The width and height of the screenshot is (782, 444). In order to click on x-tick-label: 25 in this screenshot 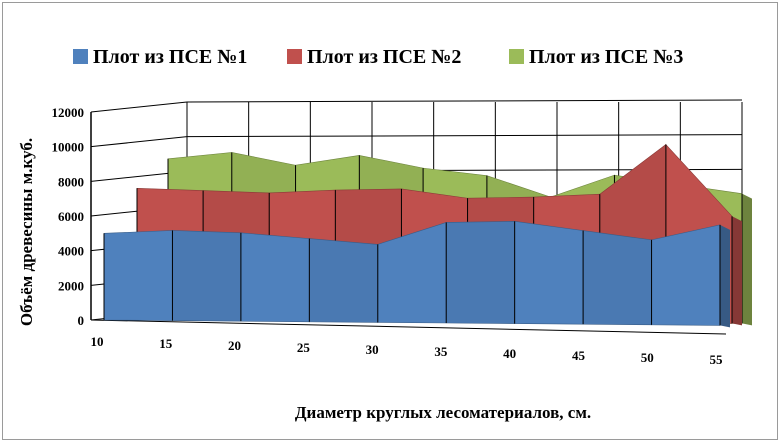, I will do `click(304, 347)`.